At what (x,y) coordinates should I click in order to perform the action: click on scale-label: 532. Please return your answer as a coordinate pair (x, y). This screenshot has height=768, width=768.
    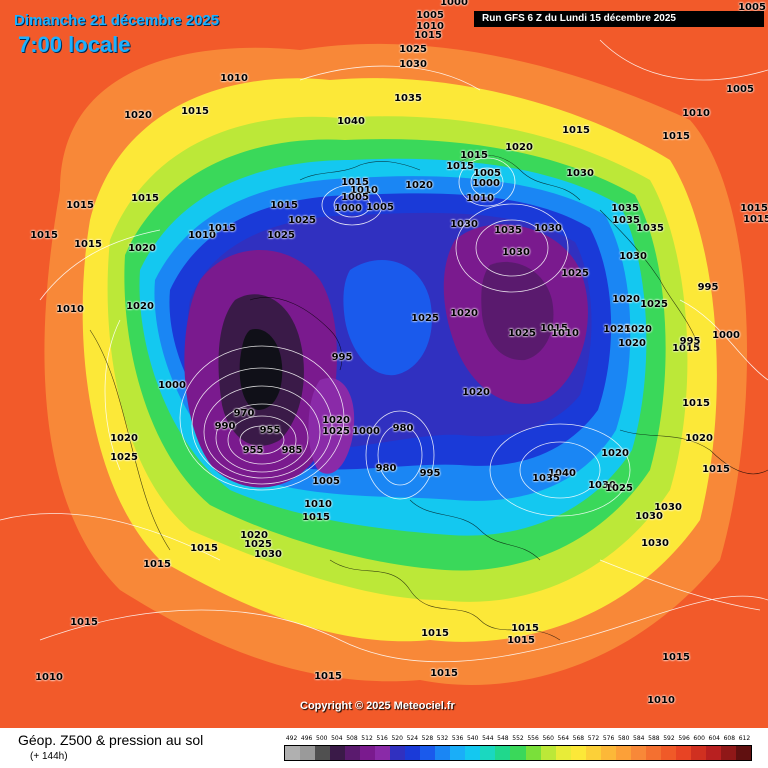
    Looking at the image, I should click on (442, 738).